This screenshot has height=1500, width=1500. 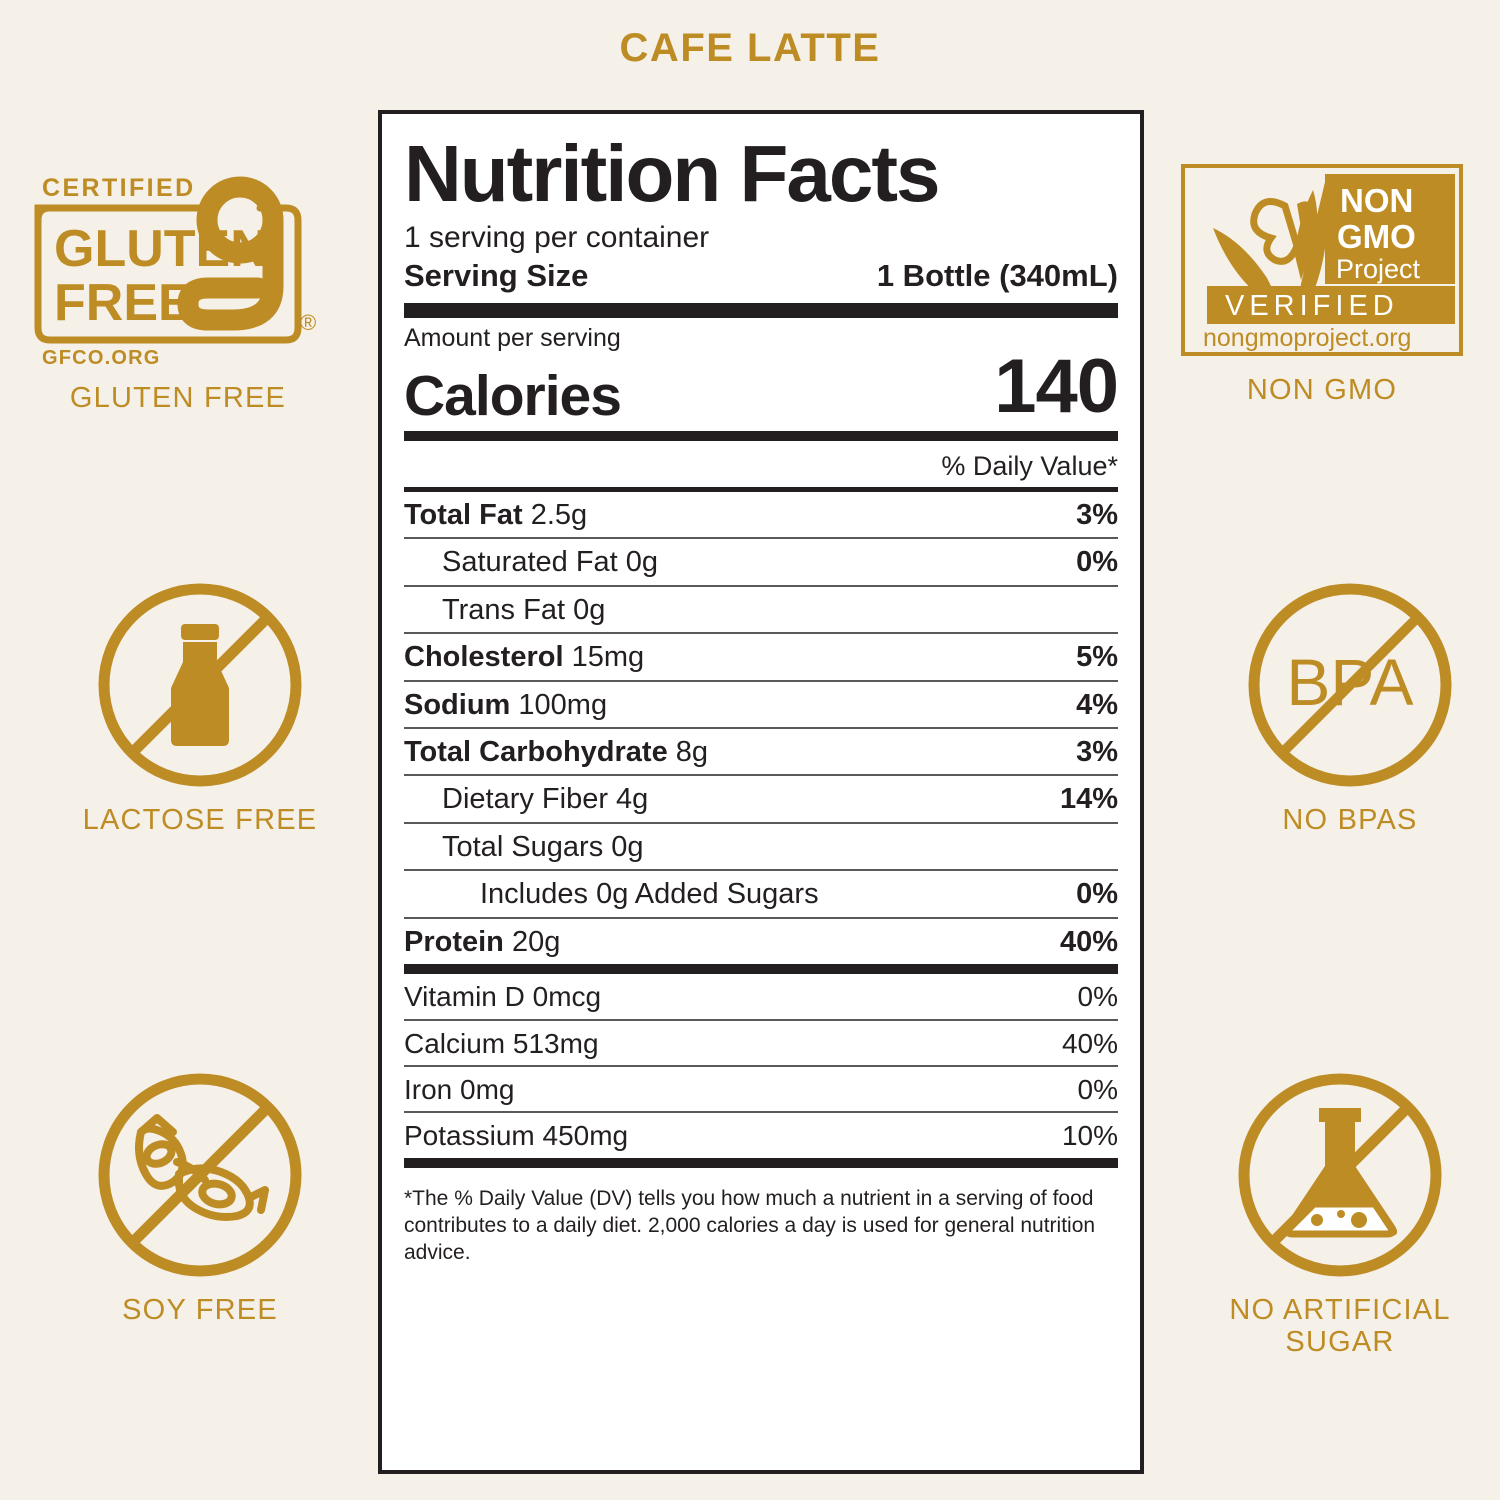 What do you see at coordinates (512, 338) in the screenshot?
I see `amount-per-serving-label: Amount per serving` at bounding box center [512, 338].